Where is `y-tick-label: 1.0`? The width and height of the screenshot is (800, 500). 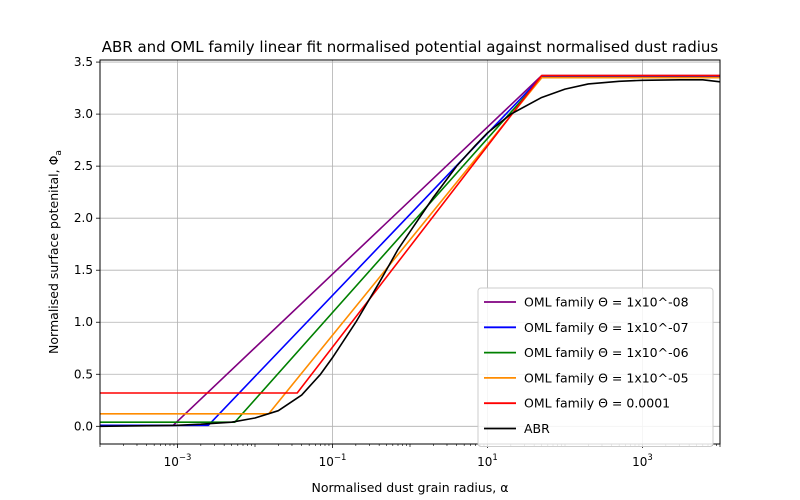 y-tick-label: 1.0 is located at coordinates (83, 322).